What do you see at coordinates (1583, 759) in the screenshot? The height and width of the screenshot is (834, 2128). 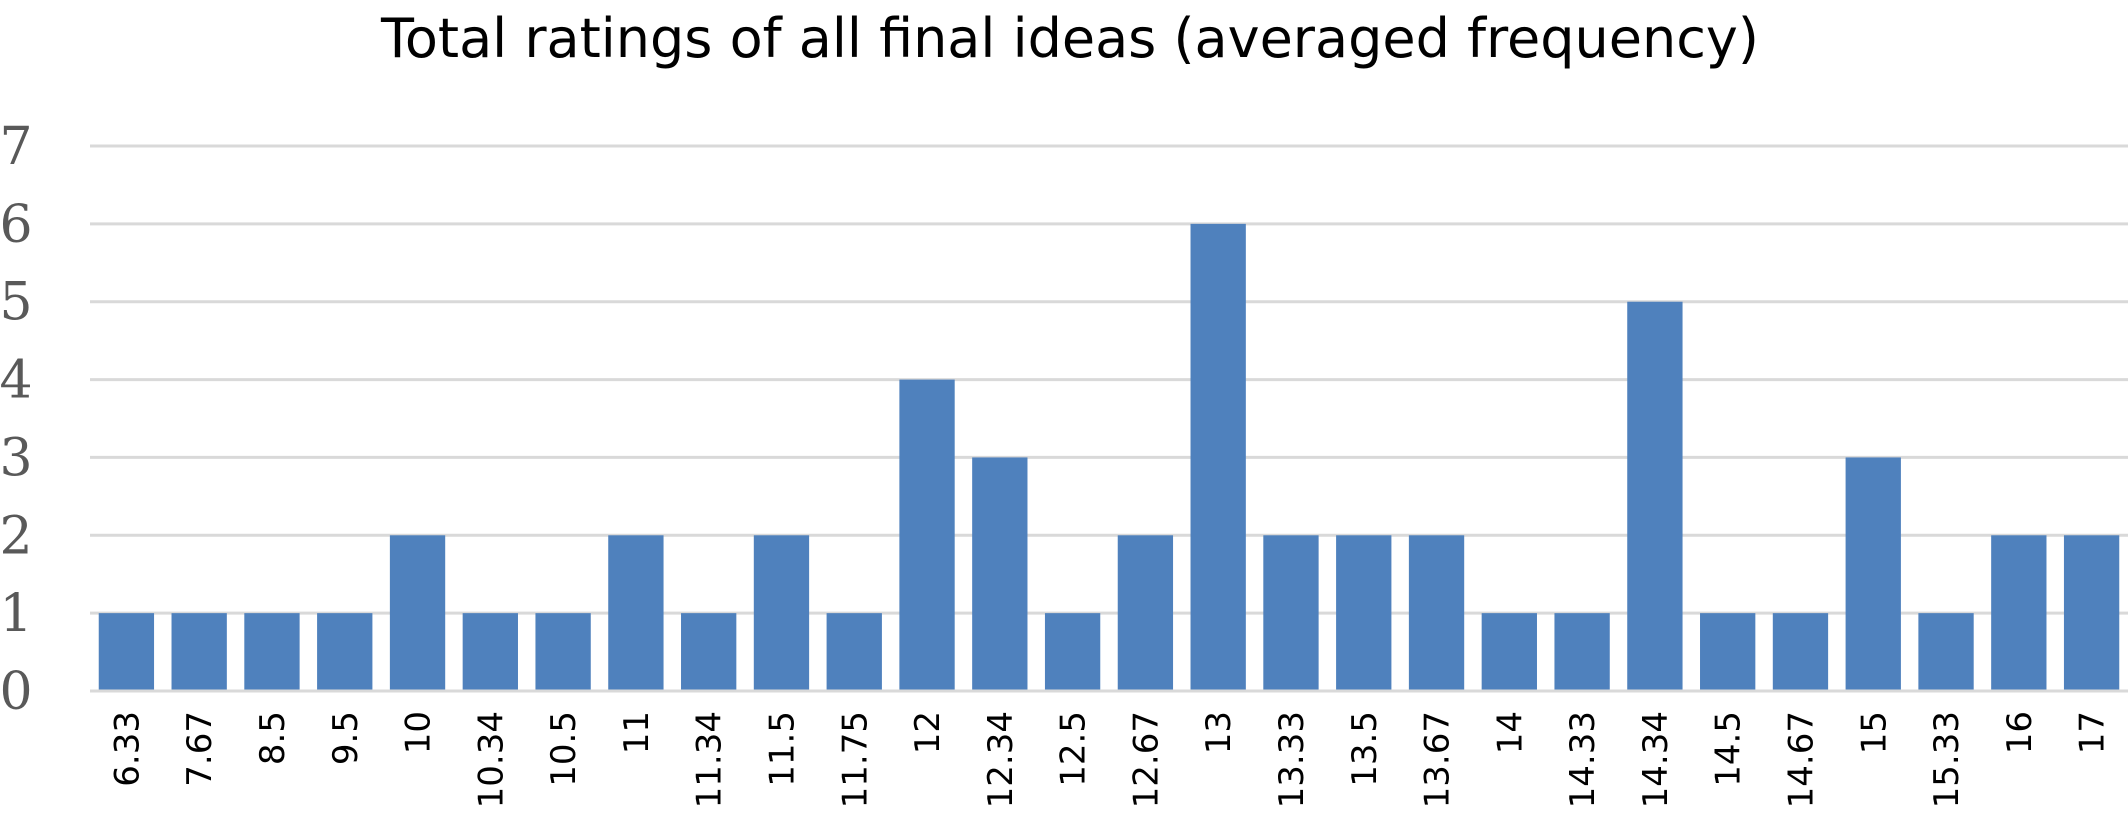 I see `x-tick-label: 14.33` at bounding box center [1583, 759].